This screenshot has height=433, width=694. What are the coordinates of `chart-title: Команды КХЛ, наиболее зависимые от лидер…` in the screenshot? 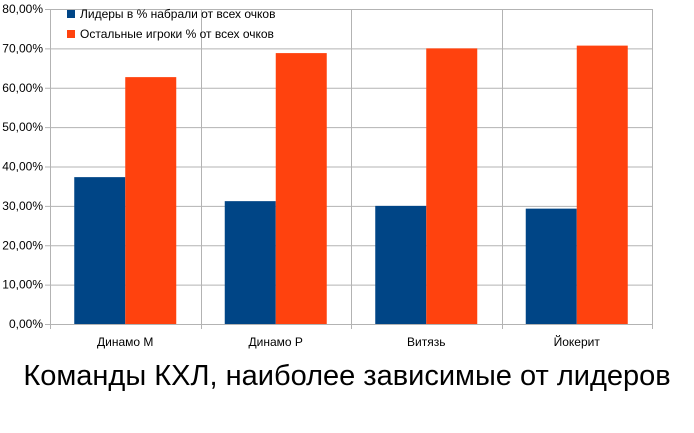 It's located at (347, 376).